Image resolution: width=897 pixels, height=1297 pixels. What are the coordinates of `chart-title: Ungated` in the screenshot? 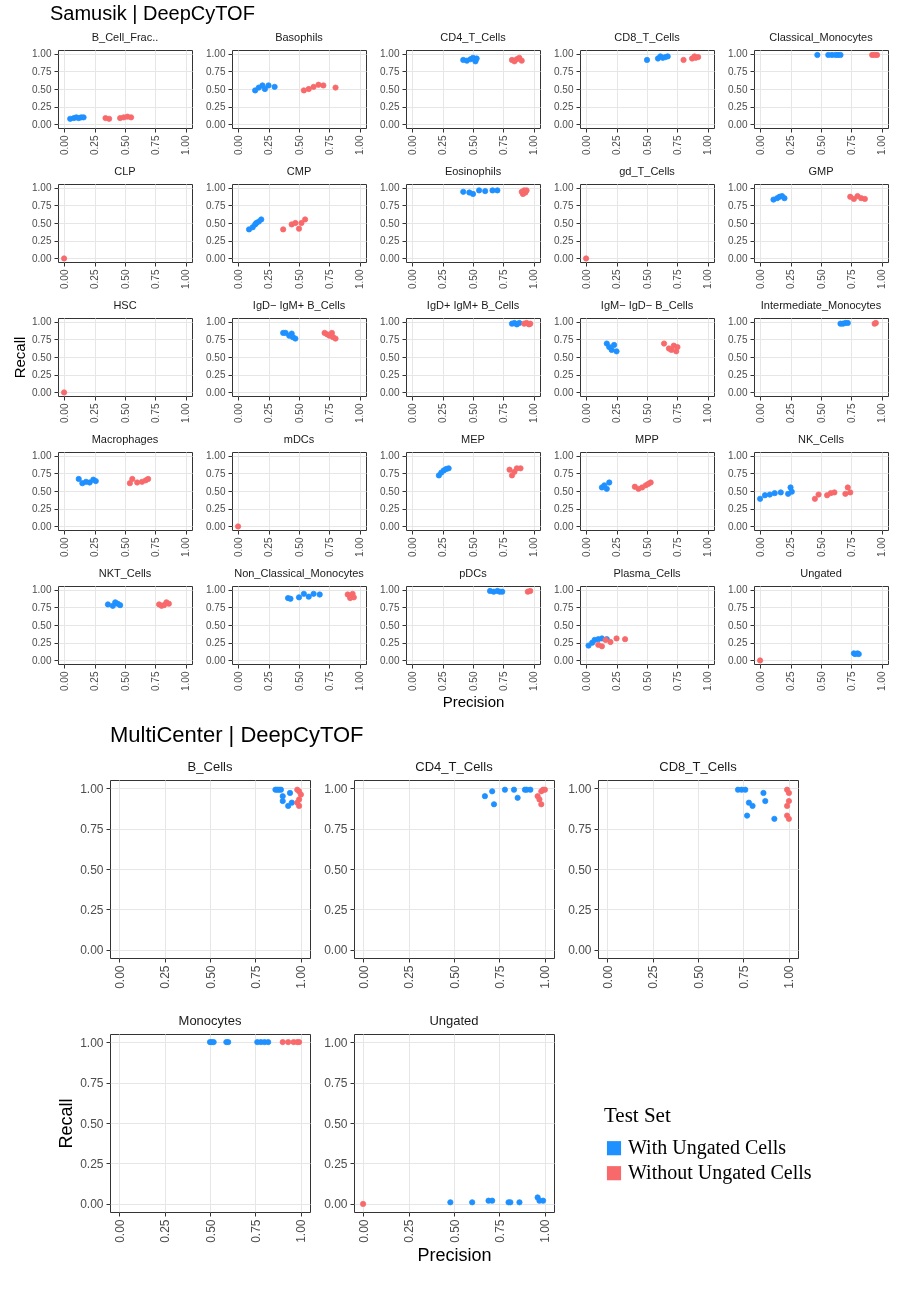 It's located at (821, 572).